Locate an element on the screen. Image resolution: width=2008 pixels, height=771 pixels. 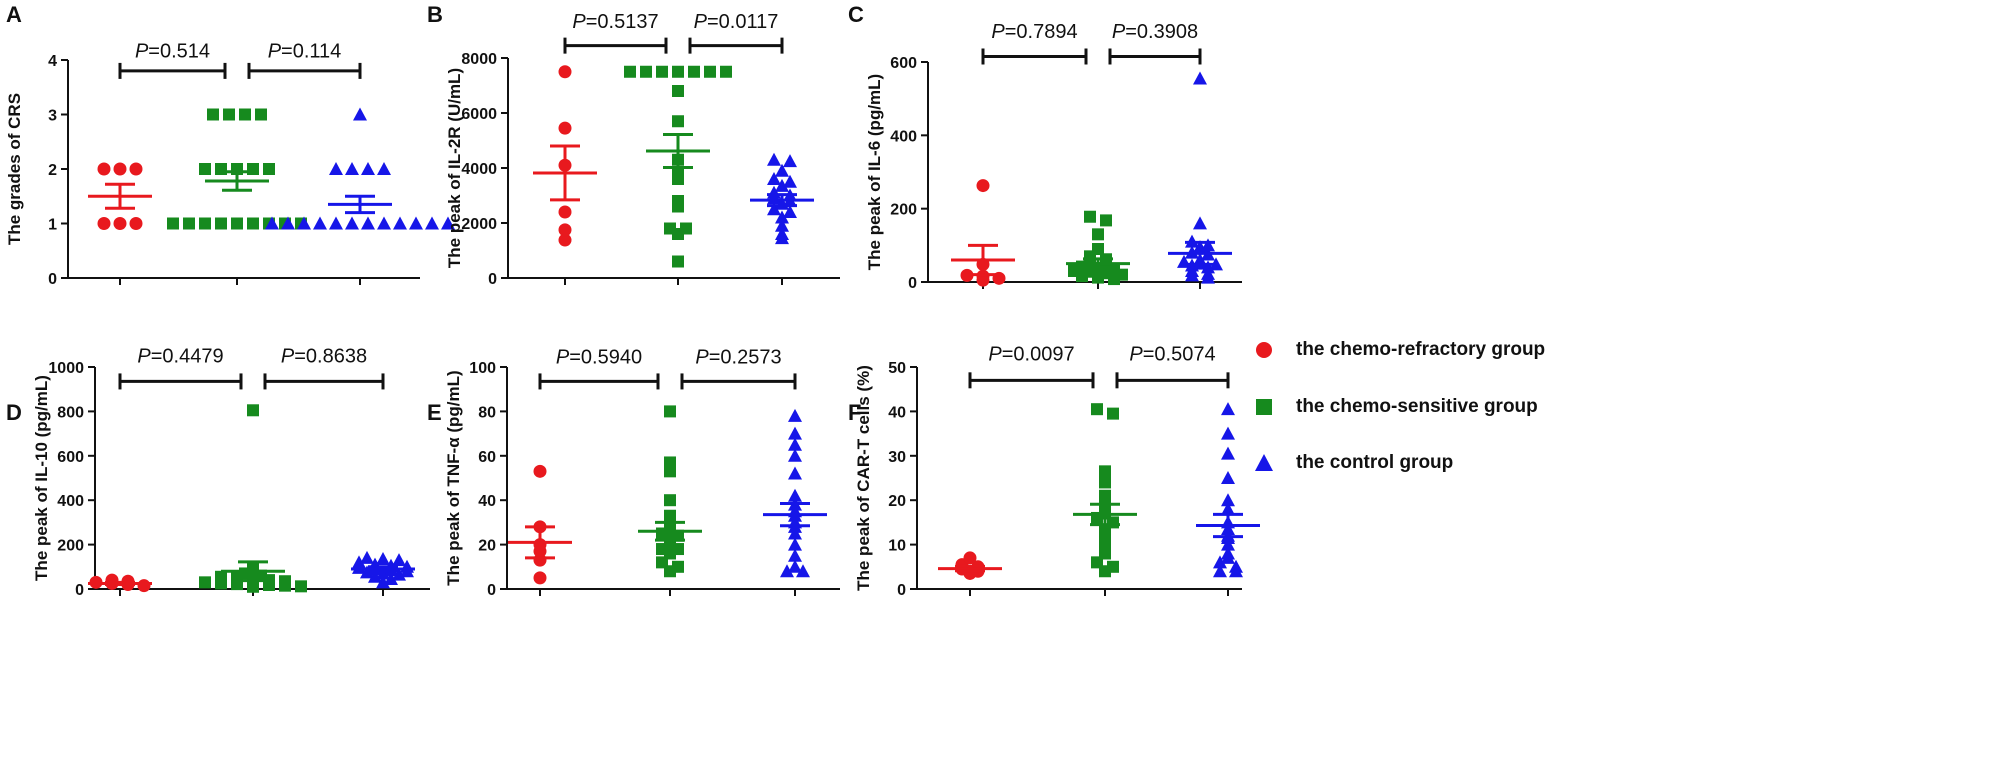
p-value: =0.8638 is located at coordinates (330, 357).